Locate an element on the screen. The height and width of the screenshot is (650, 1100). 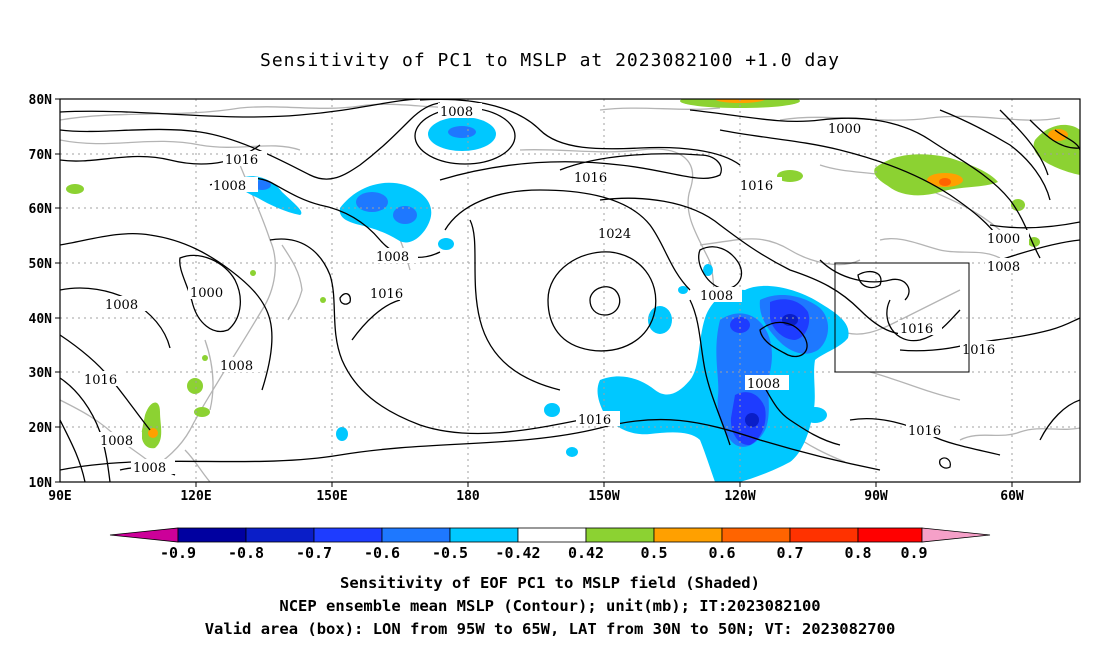
colorbar-label: 0.6 is located at coordinates (721, 553).